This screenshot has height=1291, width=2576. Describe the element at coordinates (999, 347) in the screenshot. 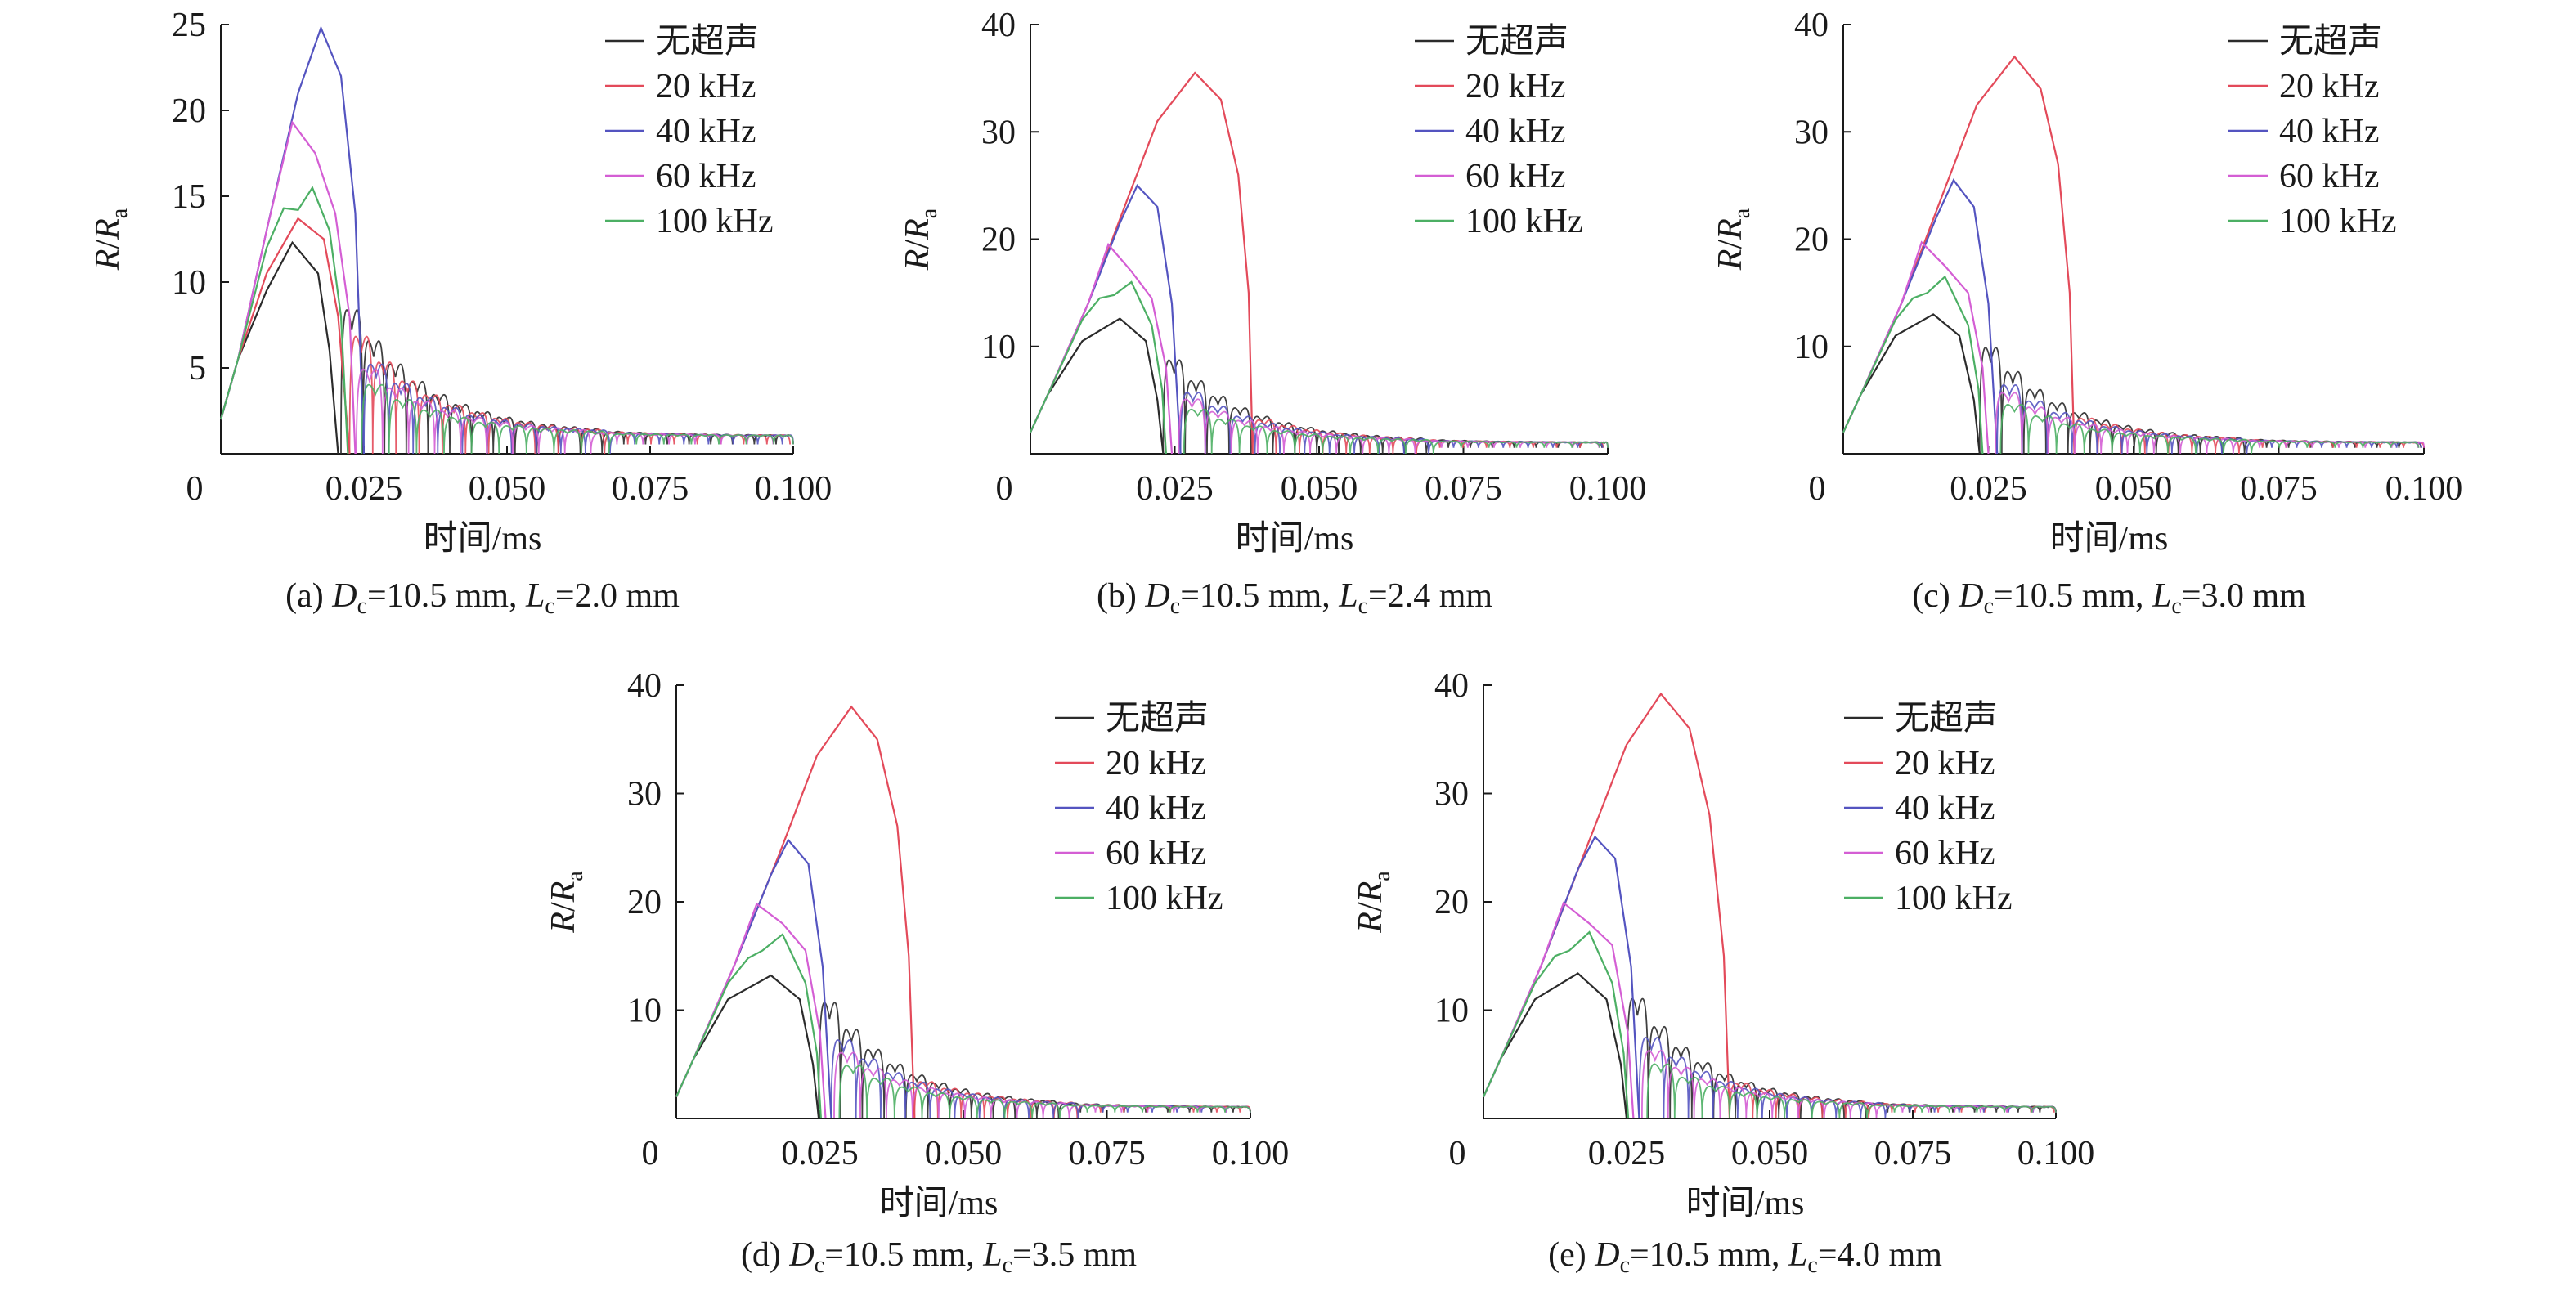

I see `y-tick-label: 10` at that location.